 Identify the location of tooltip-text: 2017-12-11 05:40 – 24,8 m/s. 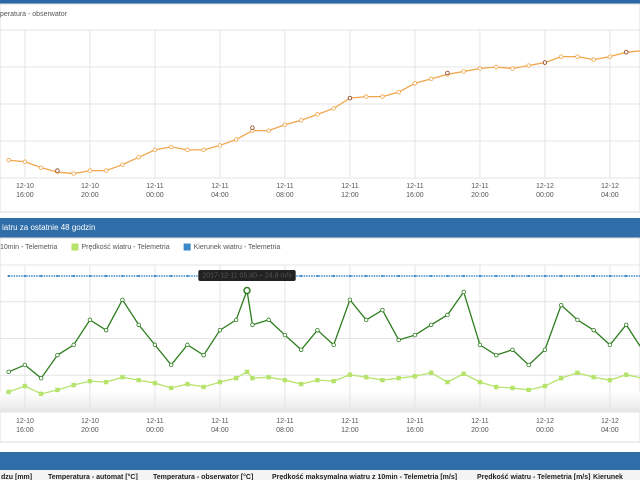
(247, 275).